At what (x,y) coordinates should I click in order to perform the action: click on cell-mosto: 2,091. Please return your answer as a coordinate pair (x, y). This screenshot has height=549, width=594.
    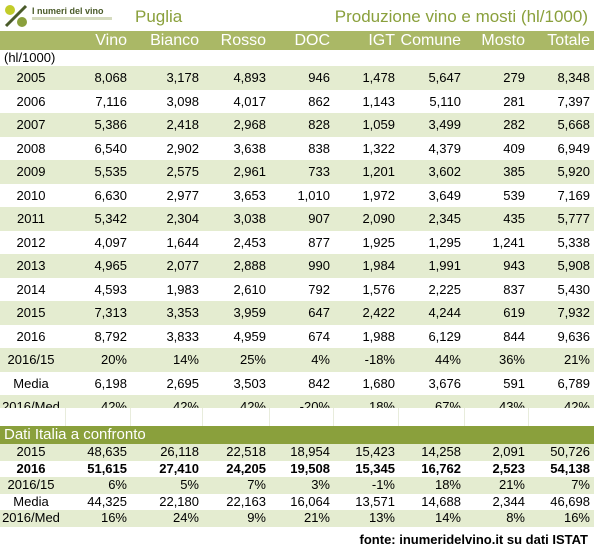
    Looking at the image, I should click on (508, 451).